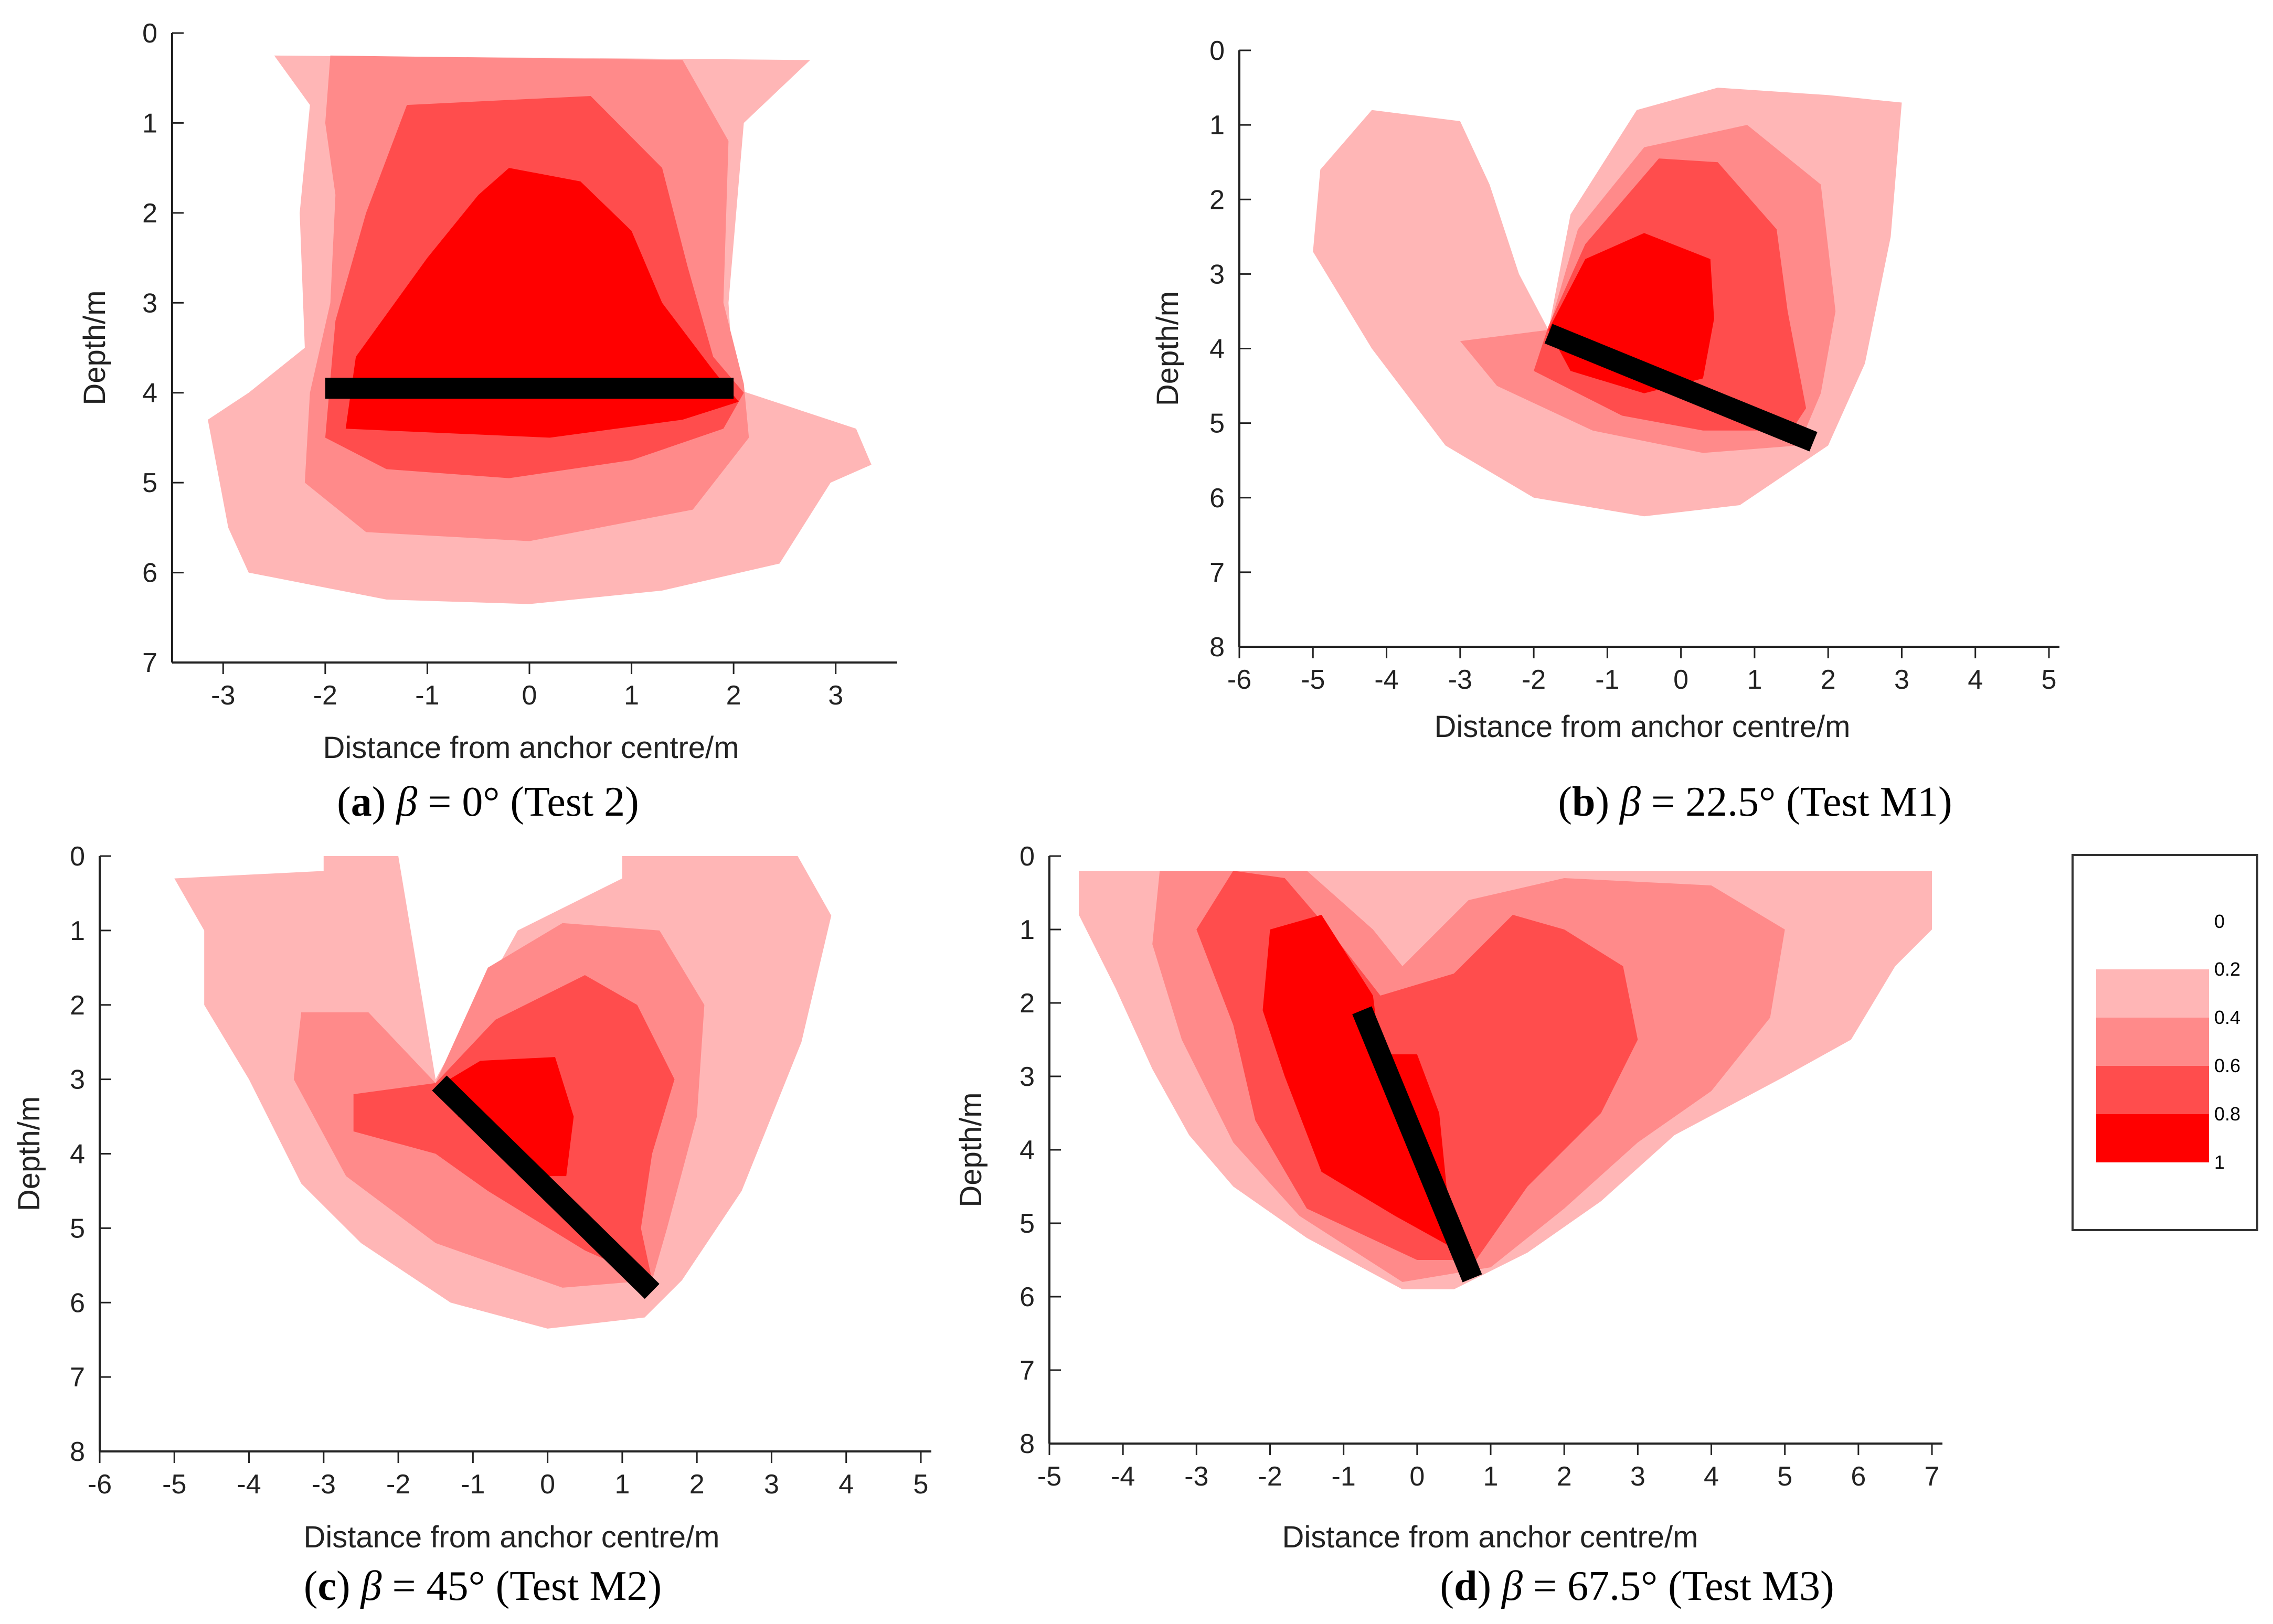 This screenshot has width=2273, height=1624. Describe the element at coordinates (2227, 969) in the screenshot. I see `legend-label: 0.2` at that location.